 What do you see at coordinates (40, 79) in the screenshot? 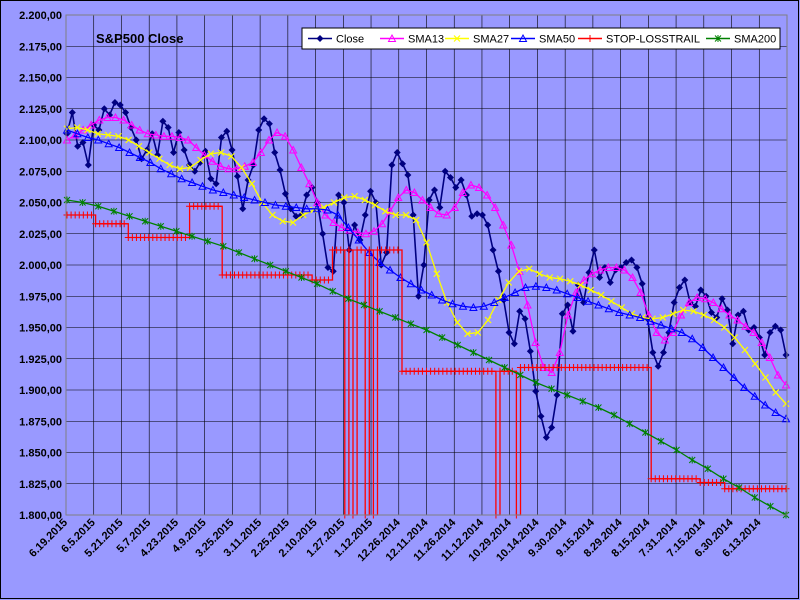
I see `y-tick-label: 2.150,00` at bounding box center [40, 79].